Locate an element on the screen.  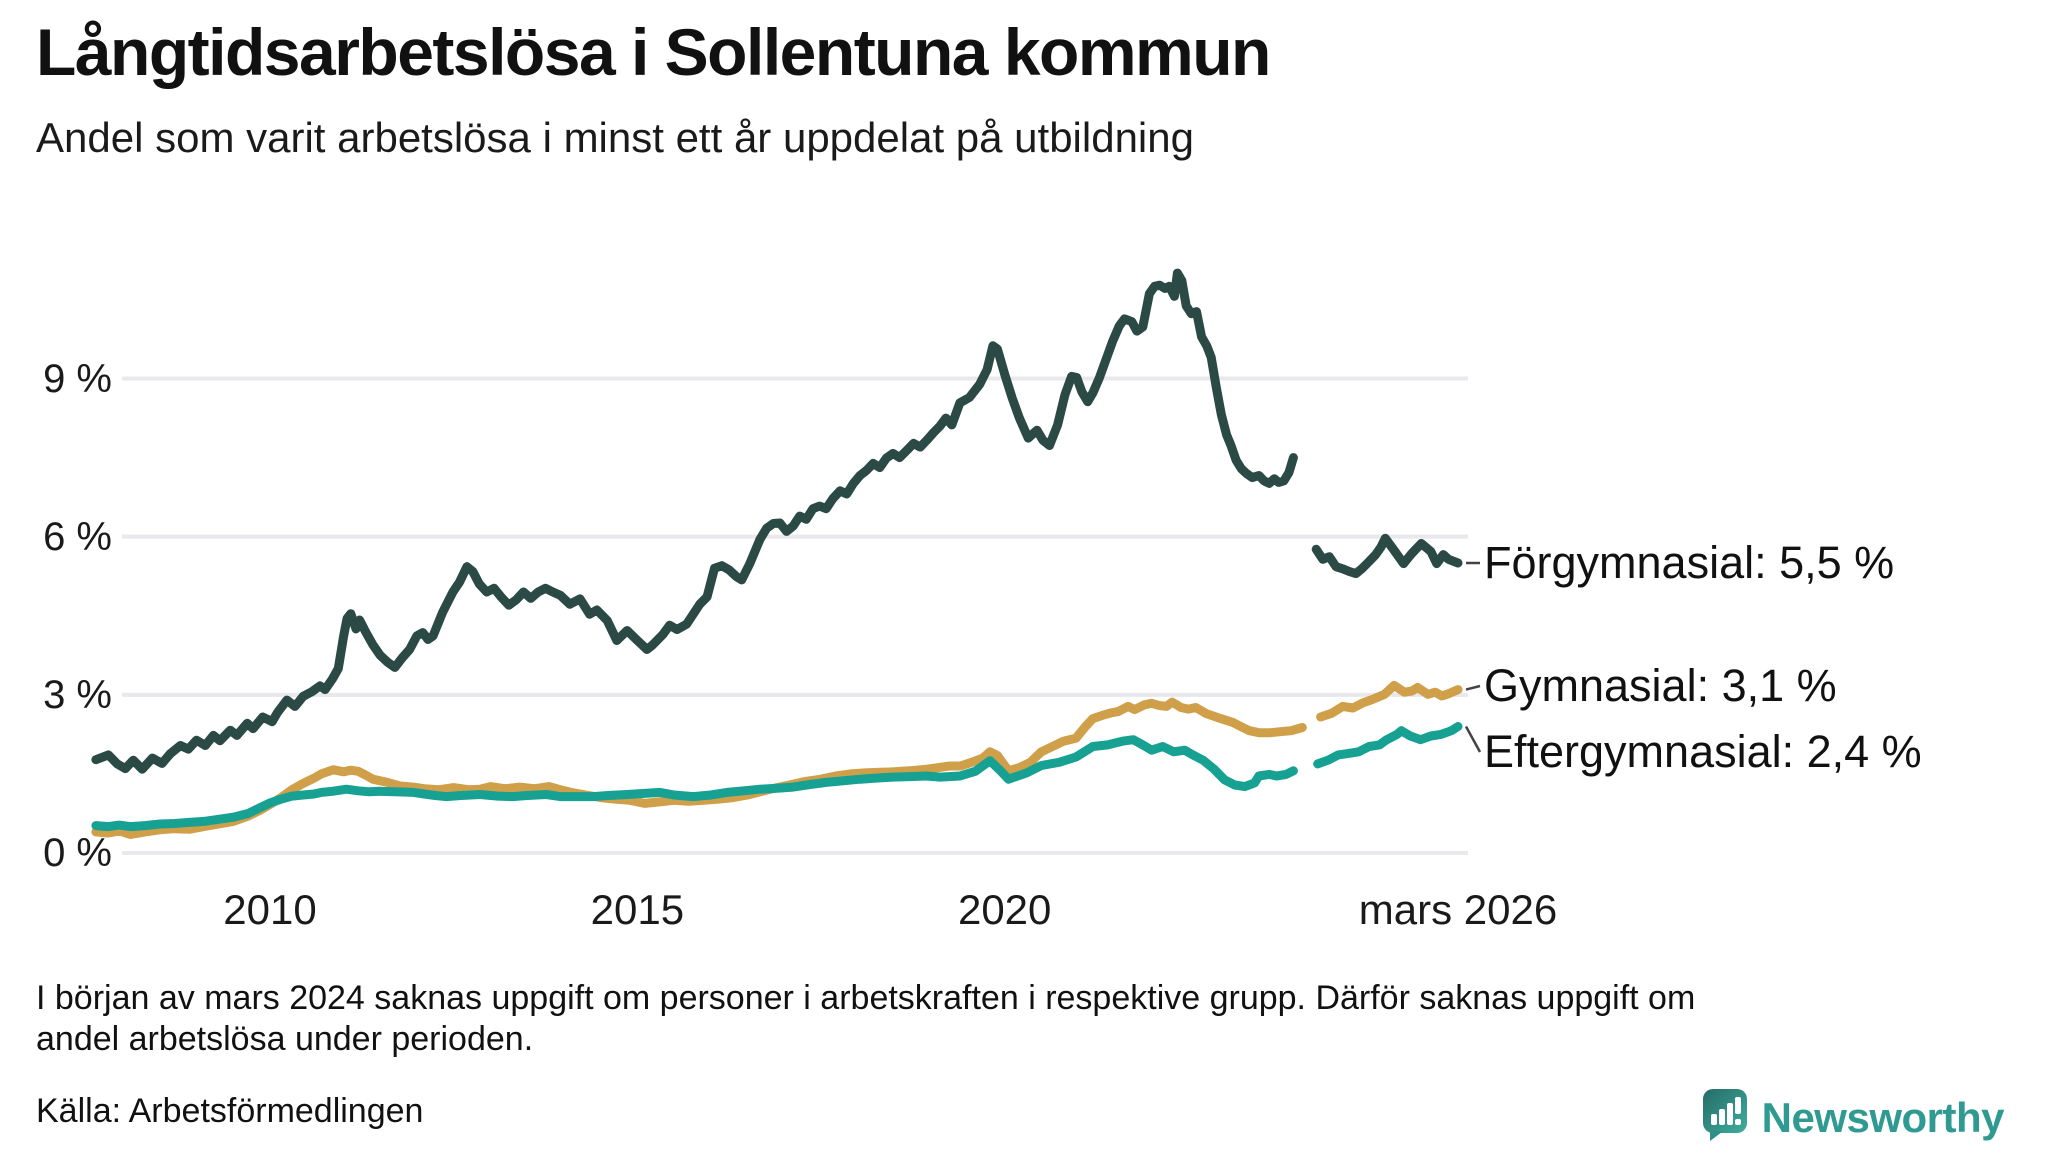
newsworthy-logo-icon is located at coordinates (1725, 1117).